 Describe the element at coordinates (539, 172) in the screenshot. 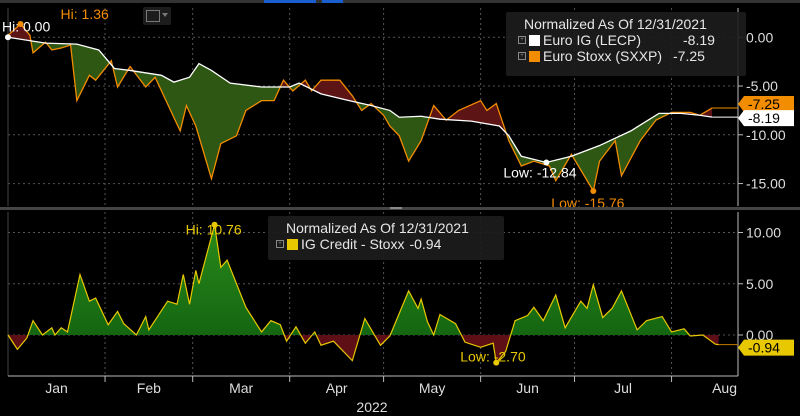

I see `extreme-label: Low: -12.84` at that location.